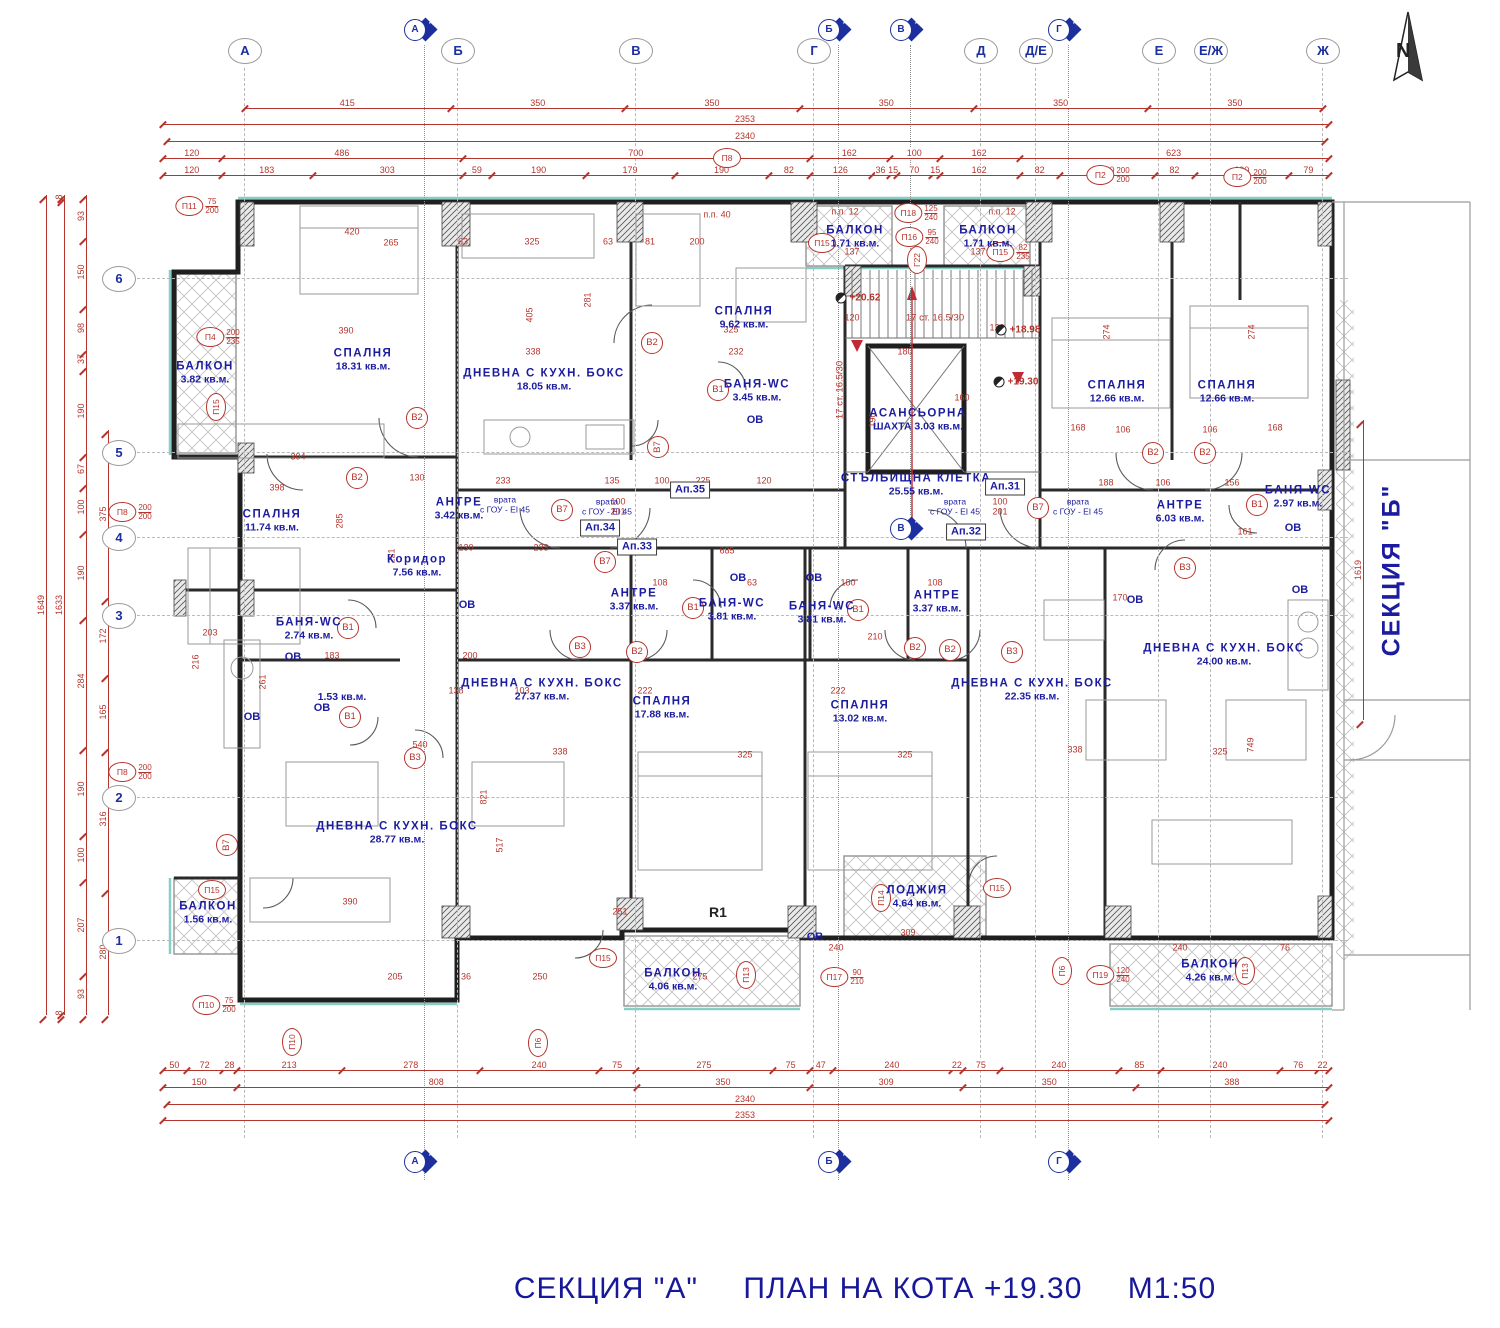 This screenshot has height=1328, width=1500. What do you see at coordinates (660, 582) in the screenshot?
I see `dim-annotation: 108` at bounding box center [660, 582].